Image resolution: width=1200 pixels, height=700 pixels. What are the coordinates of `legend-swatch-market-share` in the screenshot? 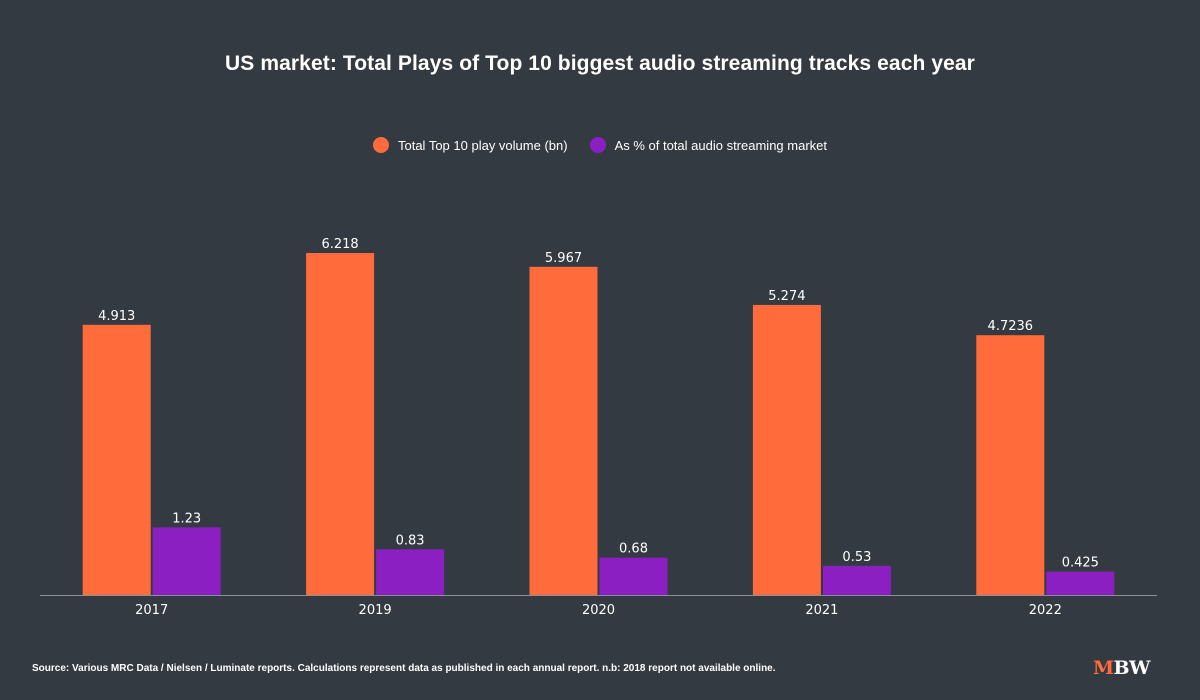 It's located at (597, 145).